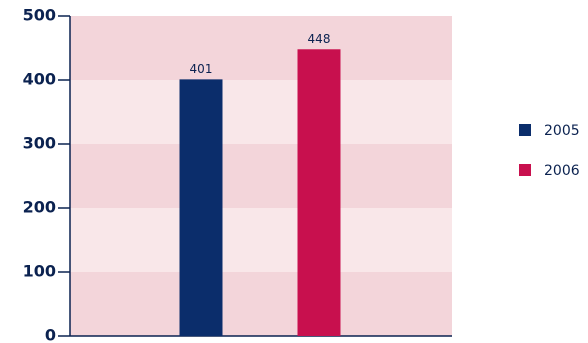  What do you see at coordinates (39, 79) in the screenshot?
I see `y-tick-label: 400` at bounding box center [39, 79].